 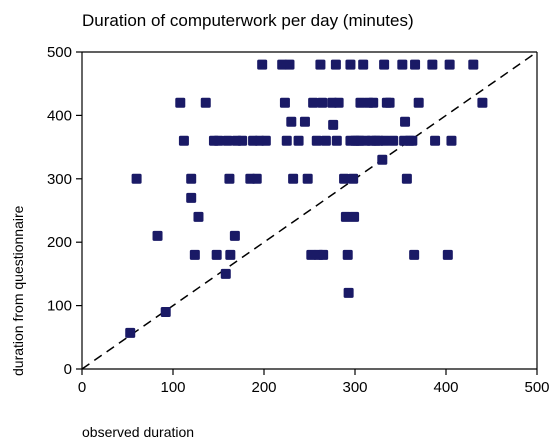 What do you see at coordinates (354, 387) in the screenshot?
I see `x-tick-label: 300` at bounding box center [354, 387].